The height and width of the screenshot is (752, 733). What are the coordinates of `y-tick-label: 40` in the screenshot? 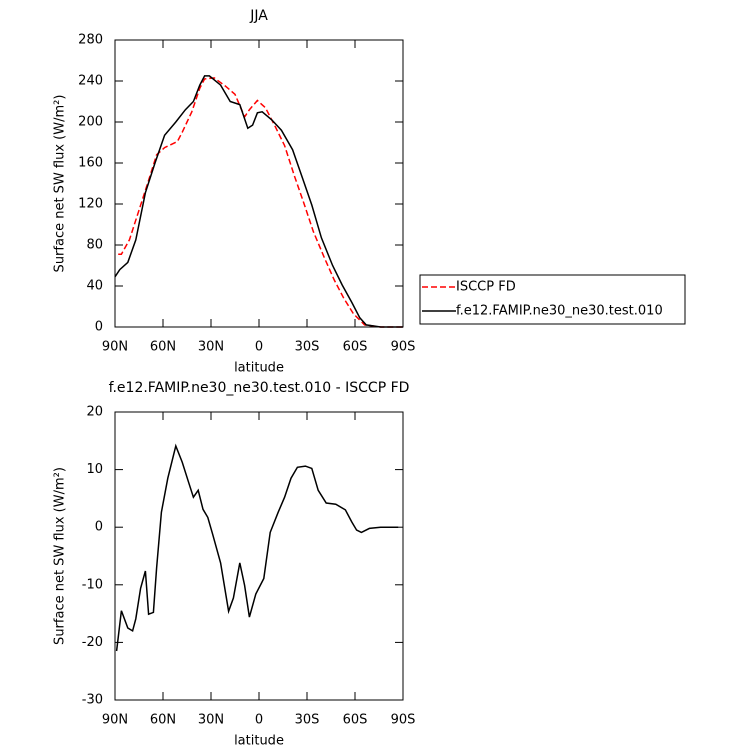 It's located at (94, 286).